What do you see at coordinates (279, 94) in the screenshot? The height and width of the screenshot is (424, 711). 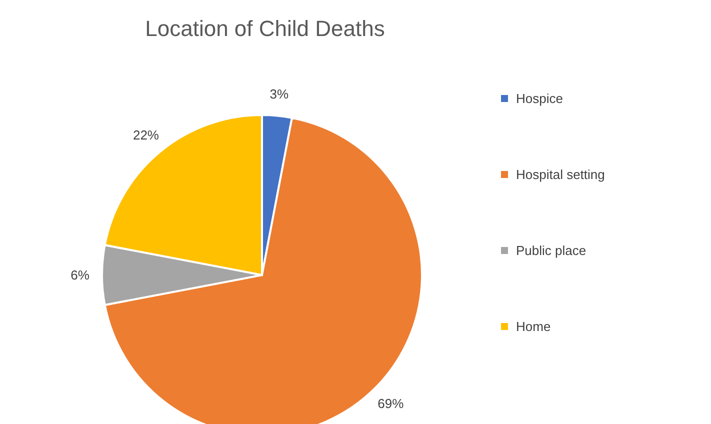 I see `data-label: 3%` at bounding box center [279, 94].